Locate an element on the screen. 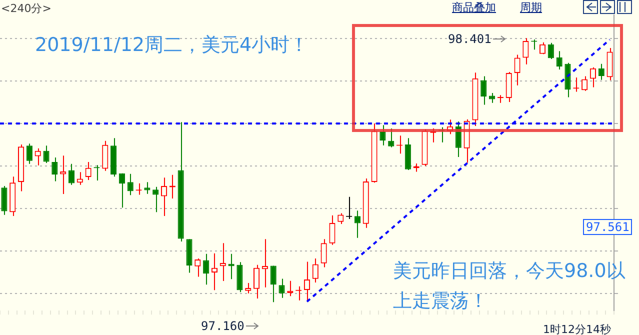 Image resolution: width=639 pixels, height=335 pixels. text: 2019/11/12周二，美元4小时！ is located at coordinates (172, 45).